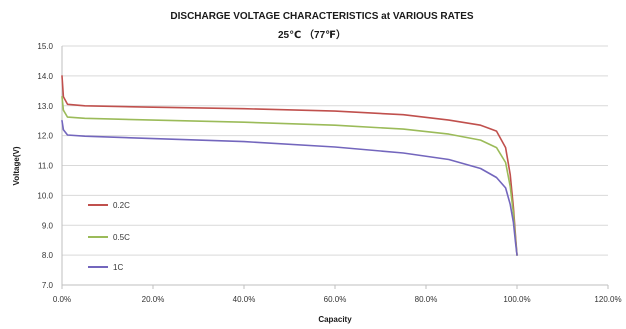 The width and height of the screenshot is (626, 329). Describe the element at coordinates (244, 299) in the screenshot. I see `x-tick-label: 40.0%` at that location.